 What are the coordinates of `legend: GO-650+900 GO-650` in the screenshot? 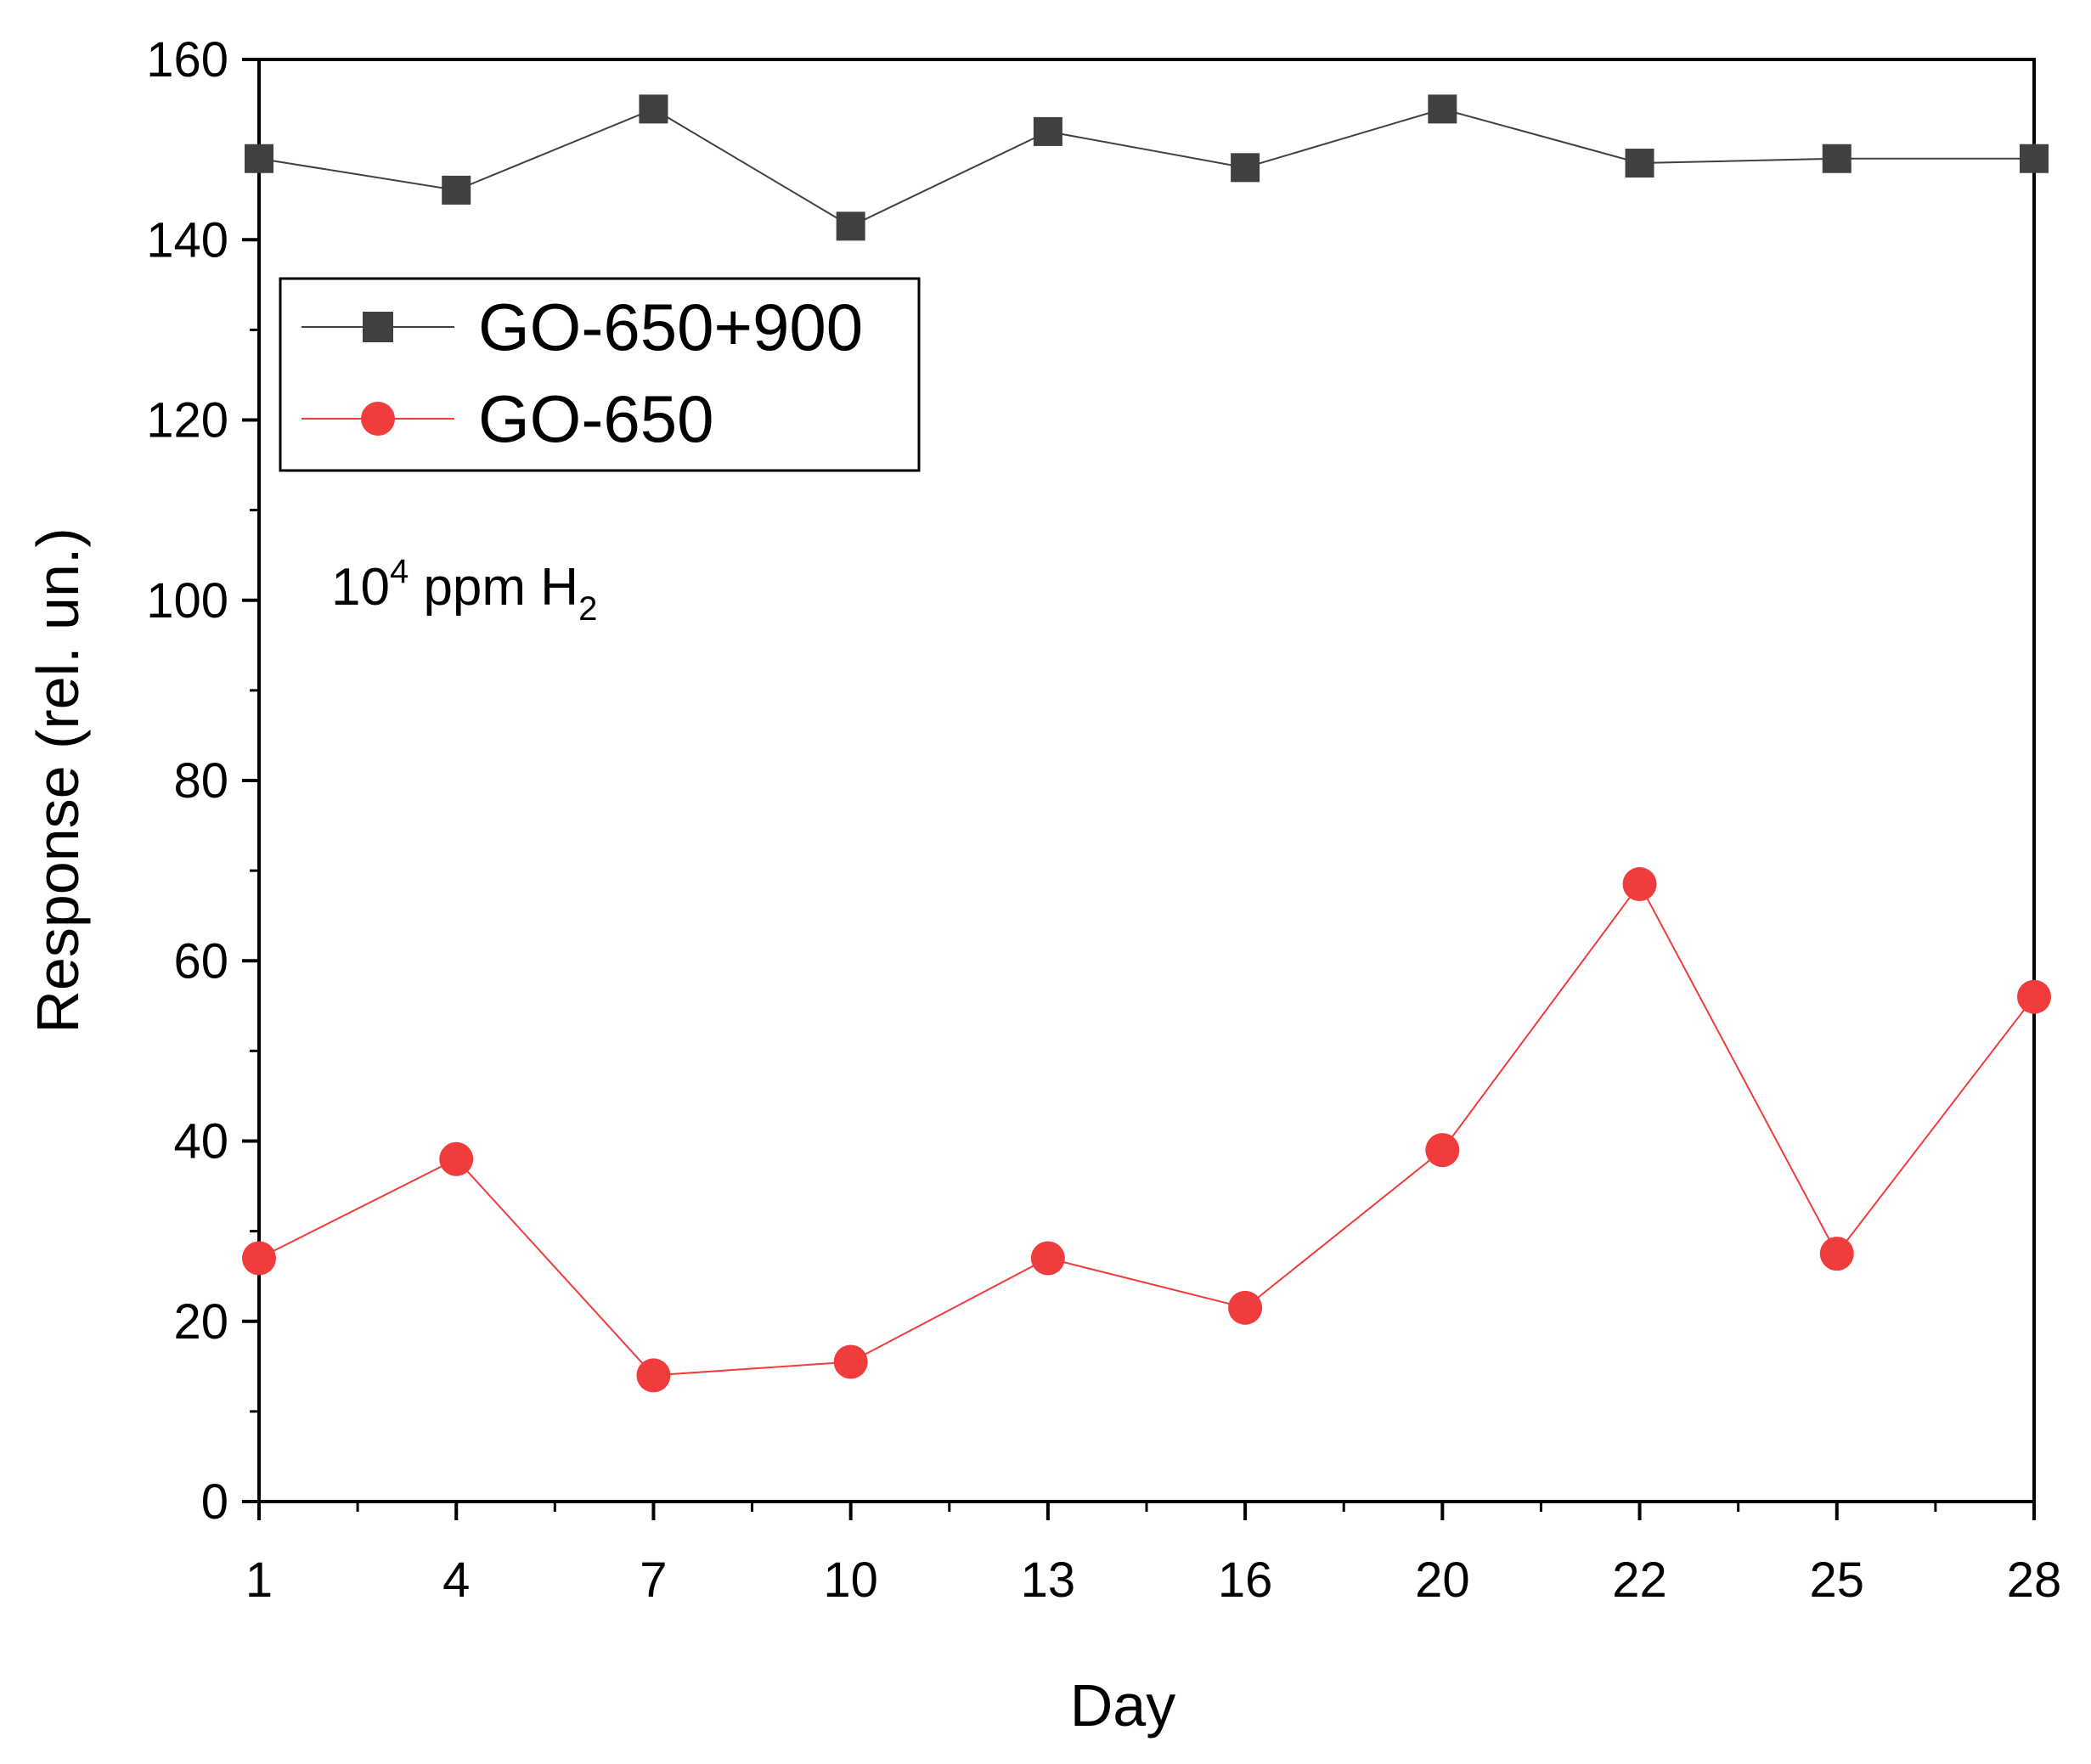 It's located at (600, 375).